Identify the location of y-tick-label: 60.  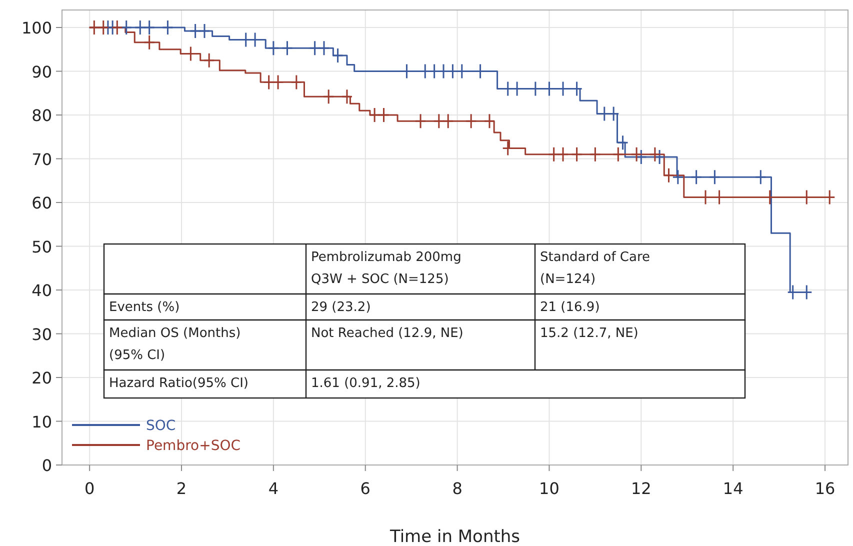
(42, 203).